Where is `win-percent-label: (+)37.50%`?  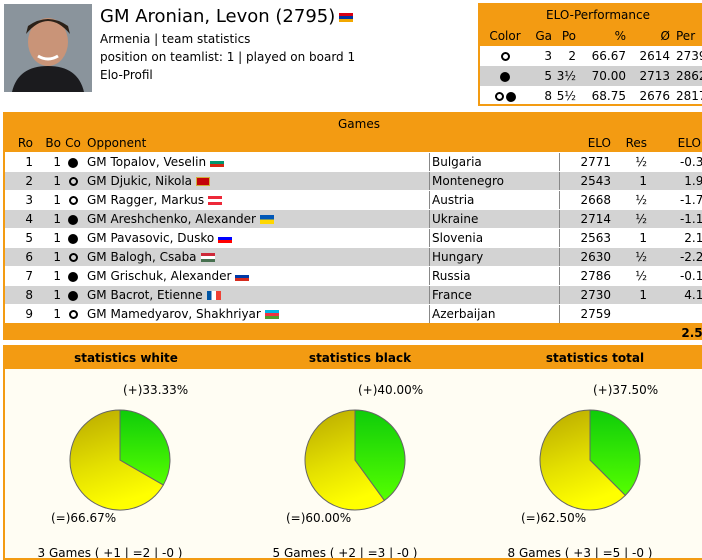
win-percent-label: (+)37.50% is located at coordinates (626, 390).